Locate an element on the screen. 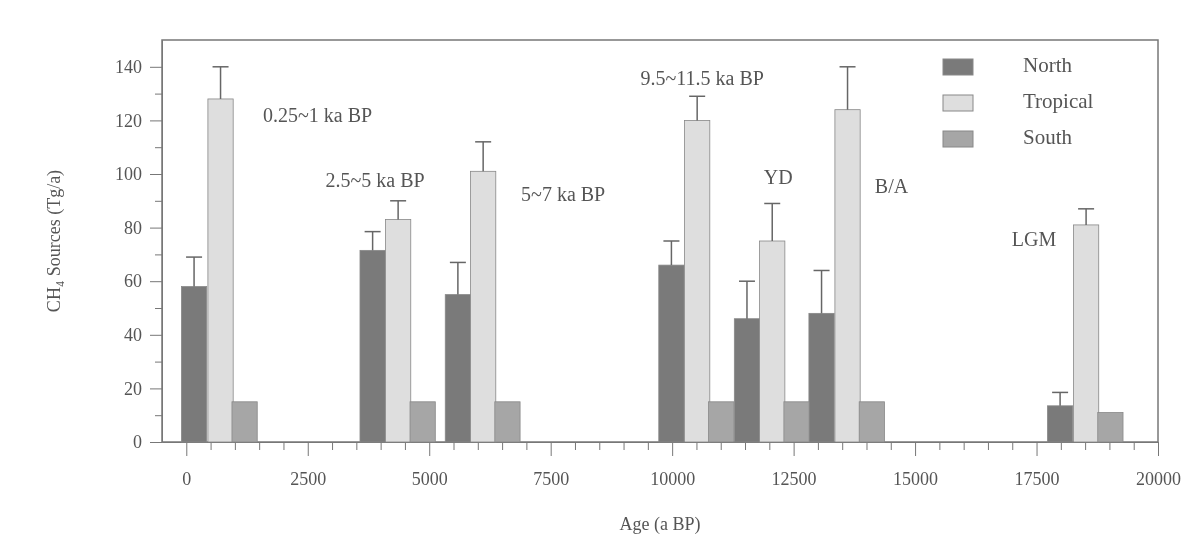 Image resolution: width=1194 pixels, height=559 pixels. x-tick-label: 2500 is located at coordinates (308, 478).